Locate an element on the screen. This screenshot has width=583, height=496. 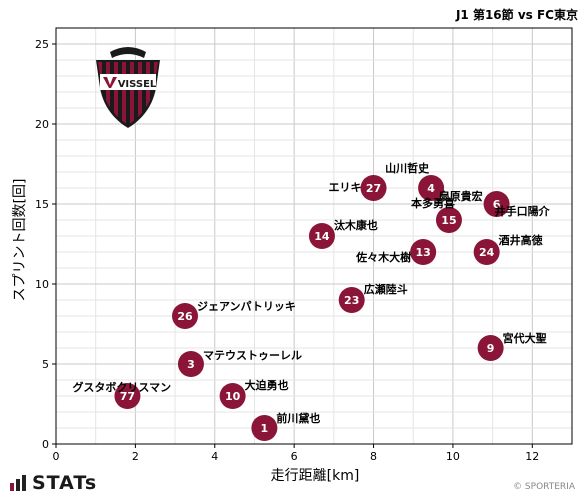
copyright-credit: © SPORTERIA is located at coordinates (544, 487).